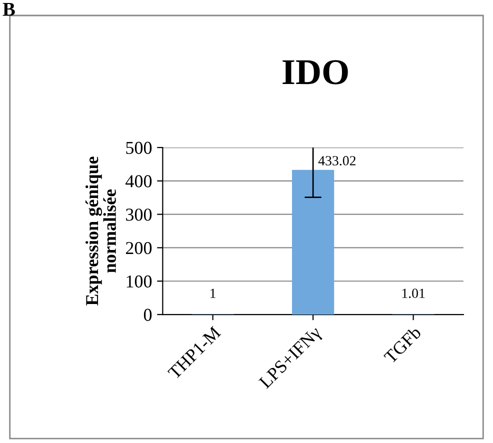  Describe the element at coordinates (139, 281) in the screenshot. I see `y-tick-label: 100` at that location.